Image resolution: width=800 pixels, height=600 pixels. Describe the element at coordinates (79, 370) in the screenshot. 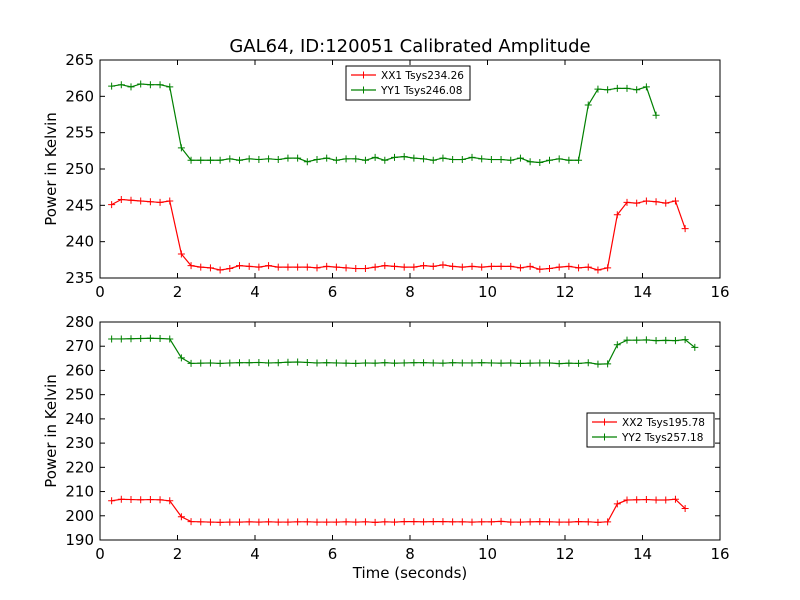

I see `y-tick-label: 260` at that location.